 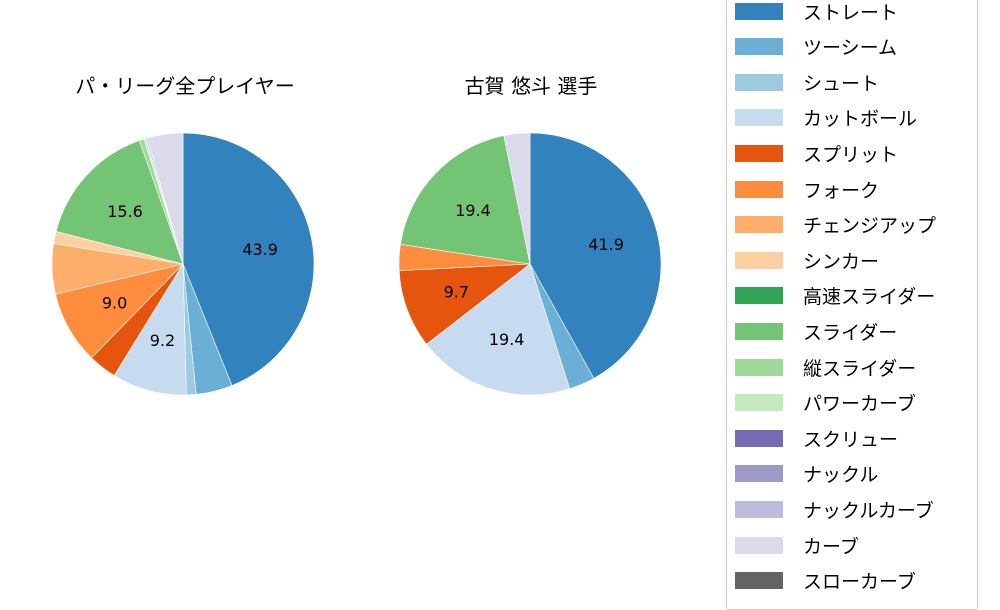 I want to click on legend-label: スクリュー, so click(x=851, y=439).